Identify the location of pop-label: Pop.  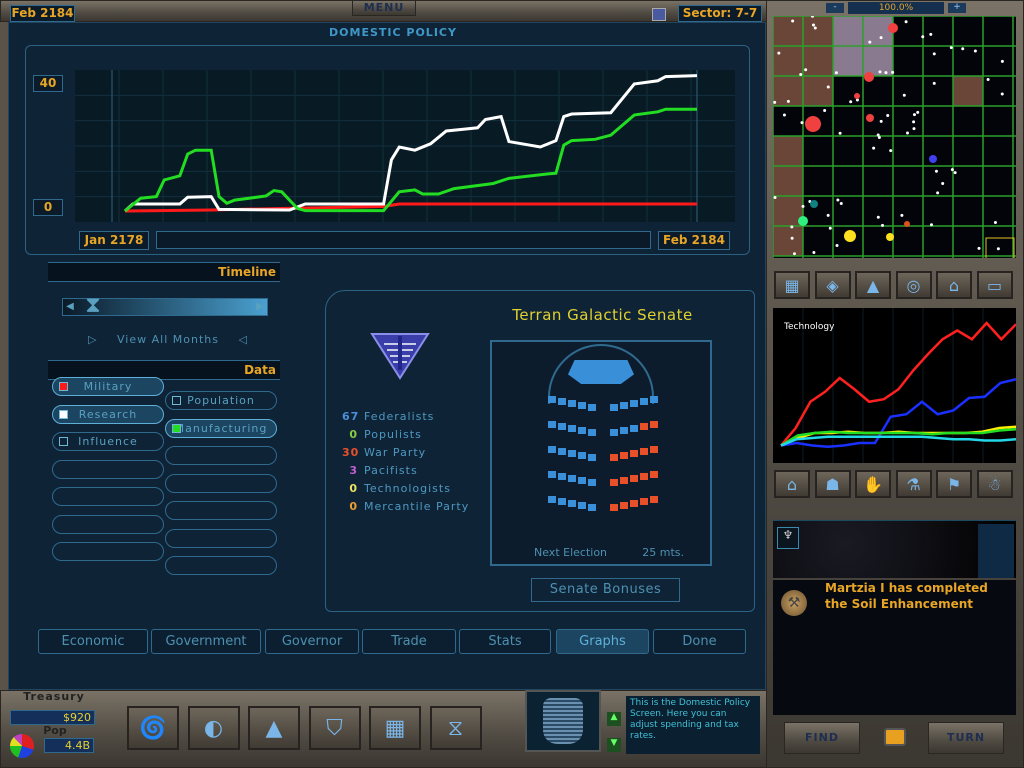
(55, 730).